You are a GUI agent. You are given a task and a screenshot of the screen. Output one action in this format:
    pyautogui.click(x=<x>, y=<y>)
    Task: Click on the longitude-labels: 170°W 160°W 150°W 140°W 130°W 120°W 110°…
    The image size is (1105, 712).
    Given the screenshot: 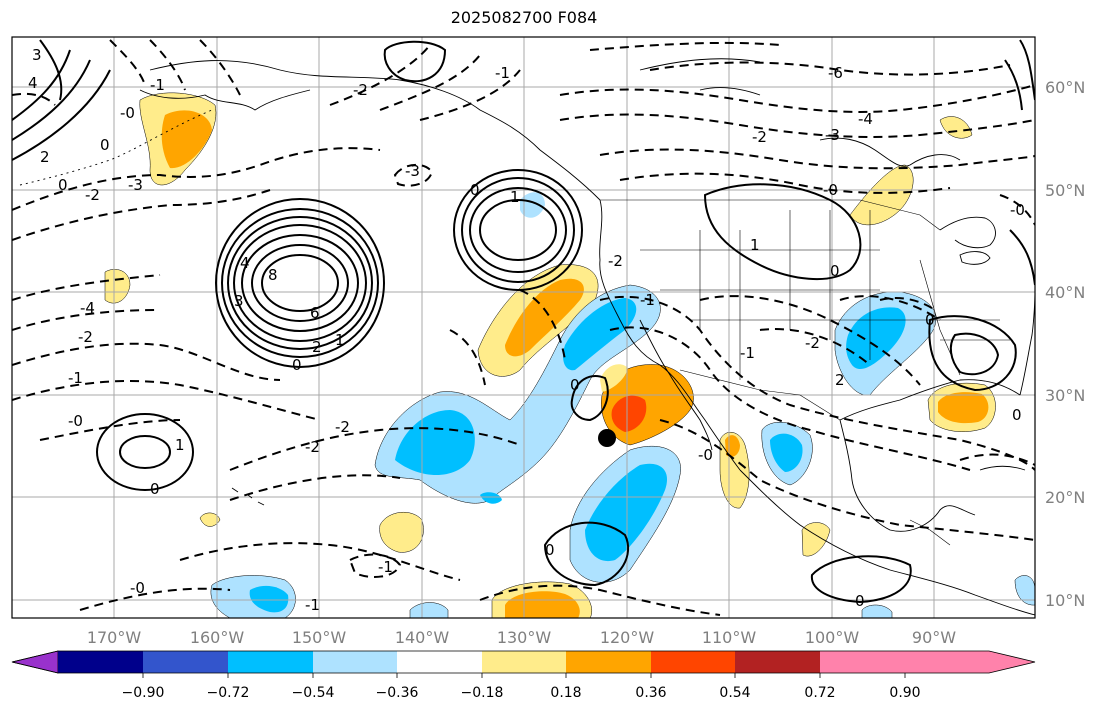 What is the action you would take?
    pyautogui.click(x=521, y=637)
    